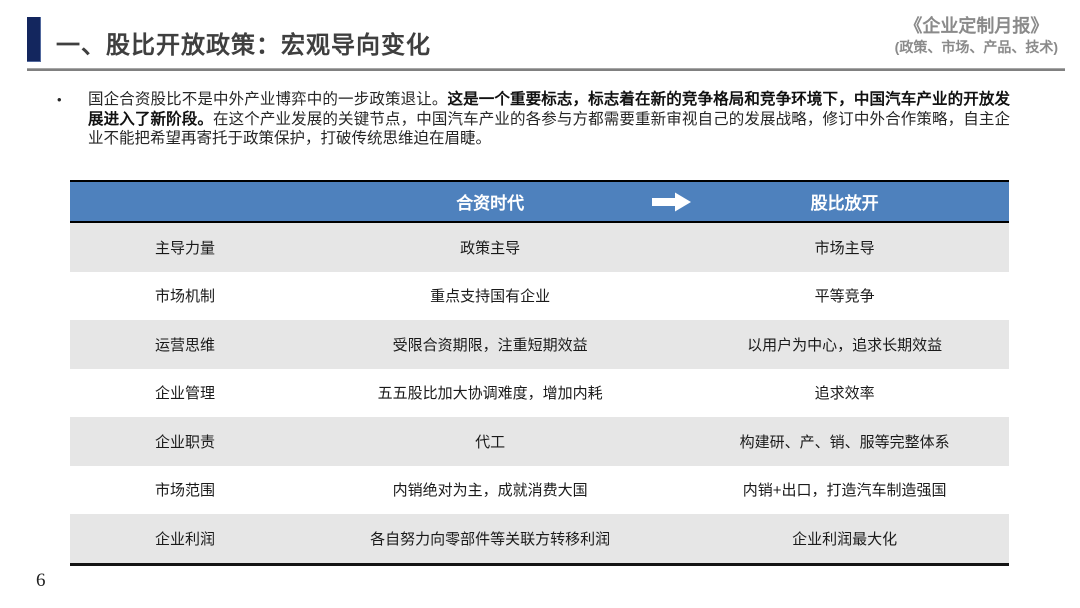 This screenshot has width=1080, height=608. I want to click on row-joint-value: 五五股比加大协调难度，增加内耗, so click(490, 394).